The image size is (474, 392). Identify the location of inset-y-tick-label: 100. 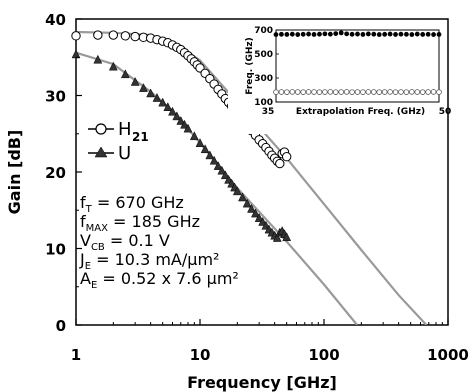
(263, 103).